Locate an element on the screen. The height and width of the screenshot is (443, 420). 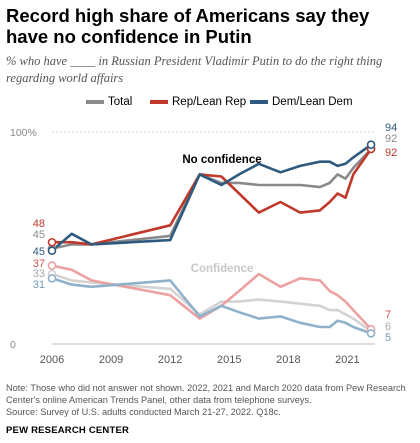
credit-text: PEW RESEARCH CENTER is located at coordinates (68, 430).